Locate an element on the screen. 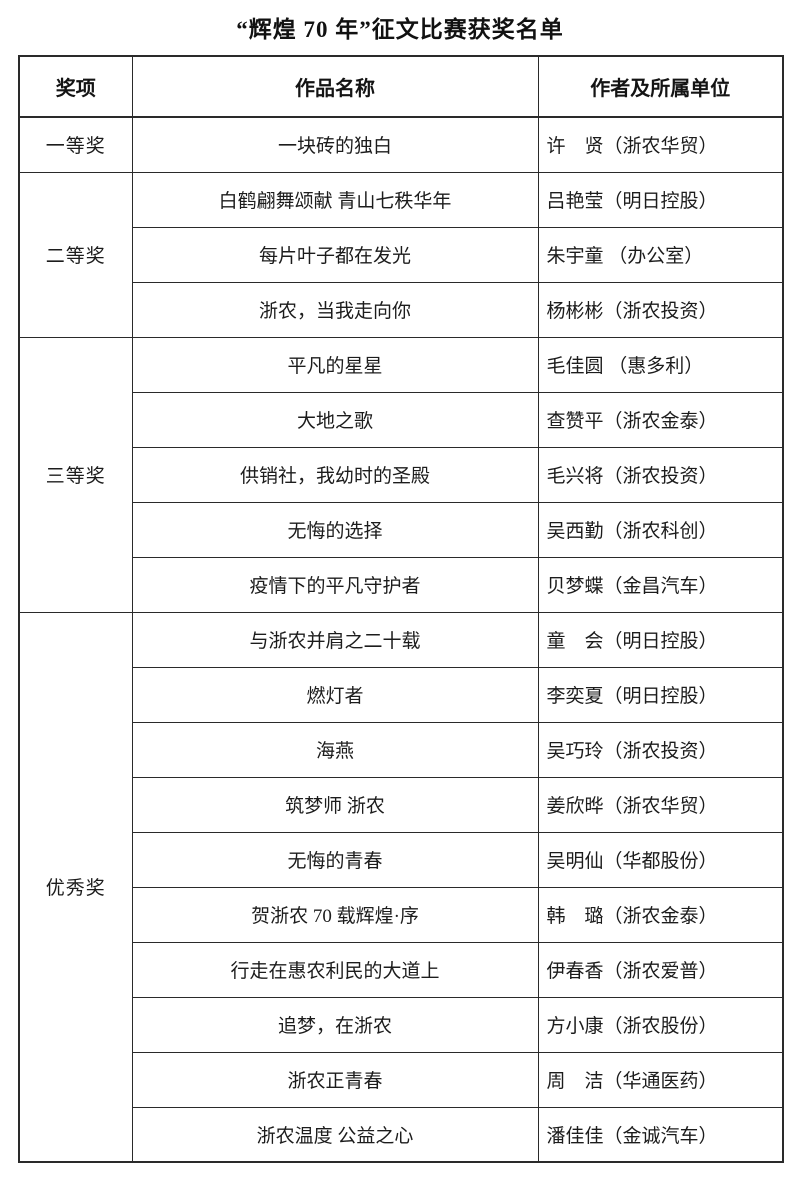  table-row: 燃灯者 李奕夏（明日控股） is located at coordinates (401, 694).